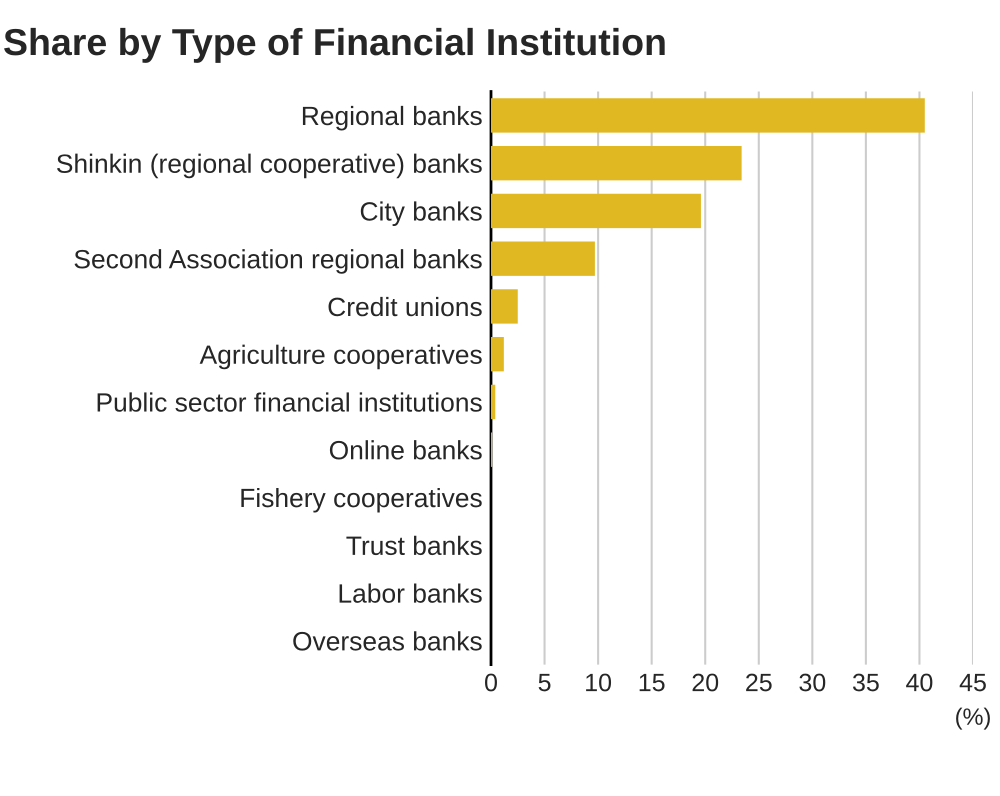  I want to click on x-tick-label: 0, so click(491, 683).